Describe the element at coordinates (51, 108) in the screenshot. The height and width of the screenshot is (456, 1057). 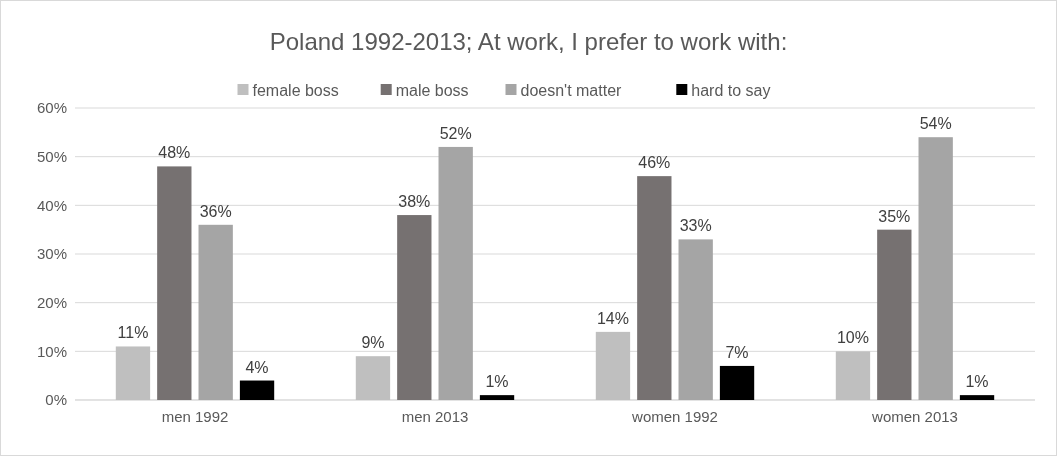
I see `y-tick-label: 60%` at that location.